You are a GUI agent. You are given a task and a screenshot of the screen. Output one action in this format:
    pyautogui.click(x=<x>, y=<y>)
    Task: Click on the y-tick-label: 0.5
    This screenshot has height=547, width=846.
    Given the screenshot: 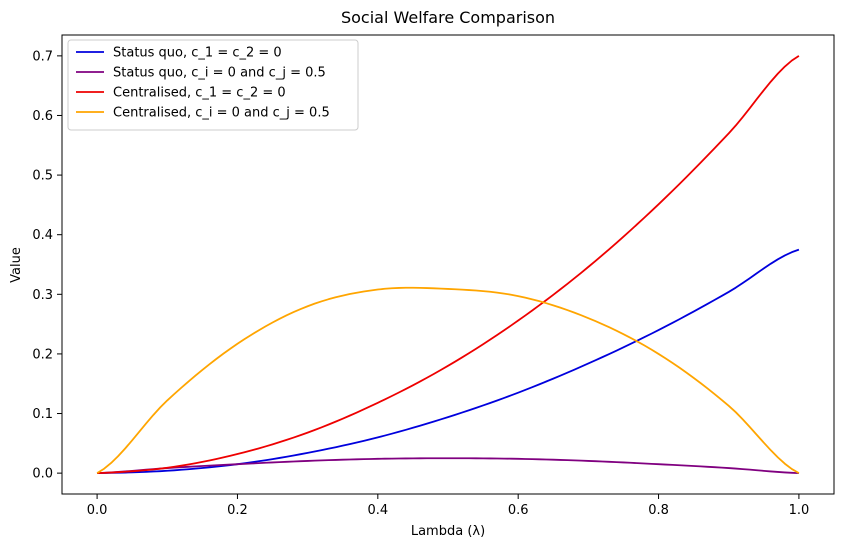 What is the action you would take?
    pyautogui.click(x=42, y=176)
    